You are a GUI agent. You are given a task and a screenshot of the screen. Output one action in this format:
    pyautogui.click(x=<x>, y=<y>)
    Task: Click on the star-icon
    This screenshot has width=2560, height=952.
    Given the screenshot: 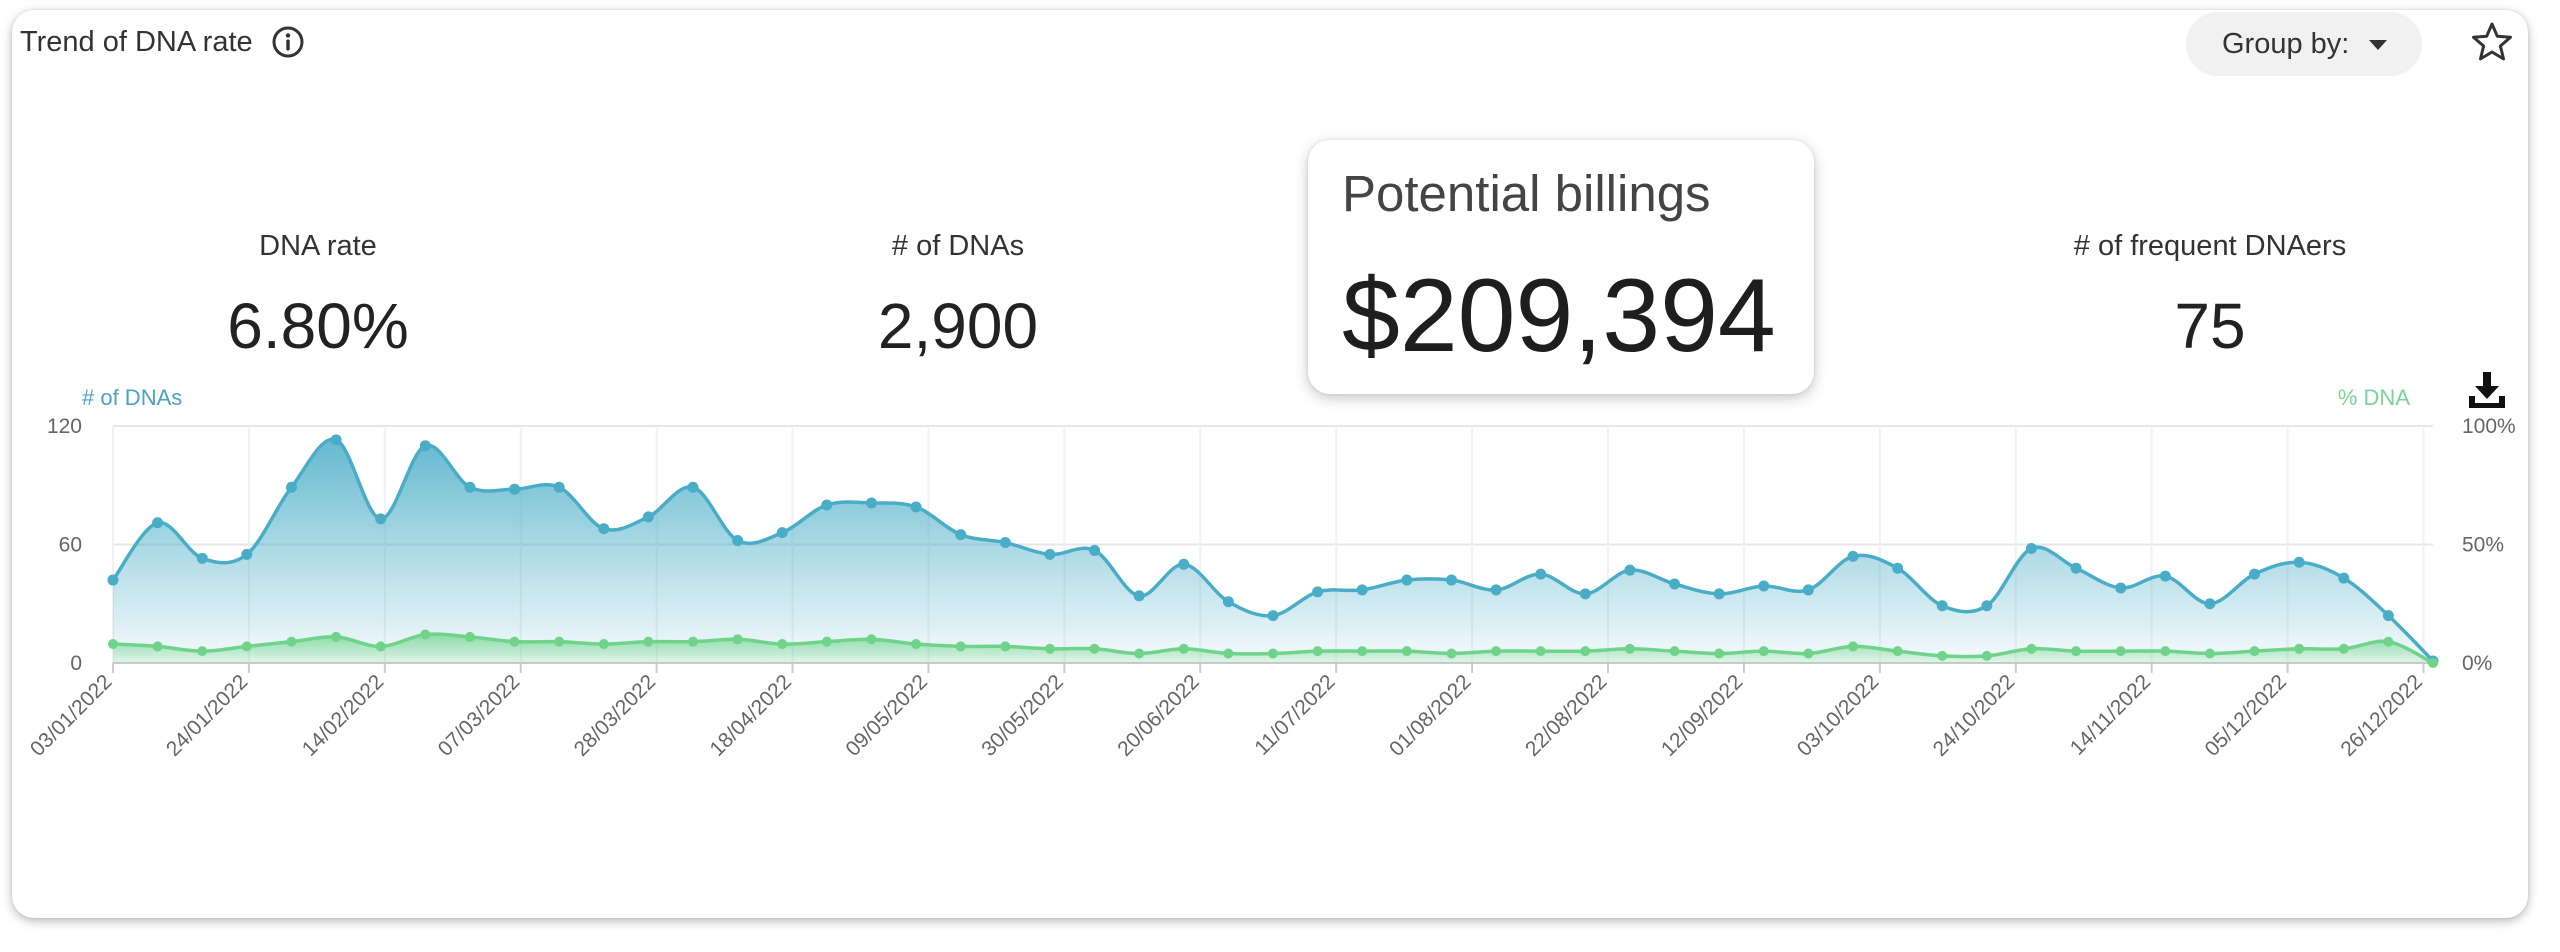 What is the action you would take?
    pyautogui.click(x=2492, y=42)
    